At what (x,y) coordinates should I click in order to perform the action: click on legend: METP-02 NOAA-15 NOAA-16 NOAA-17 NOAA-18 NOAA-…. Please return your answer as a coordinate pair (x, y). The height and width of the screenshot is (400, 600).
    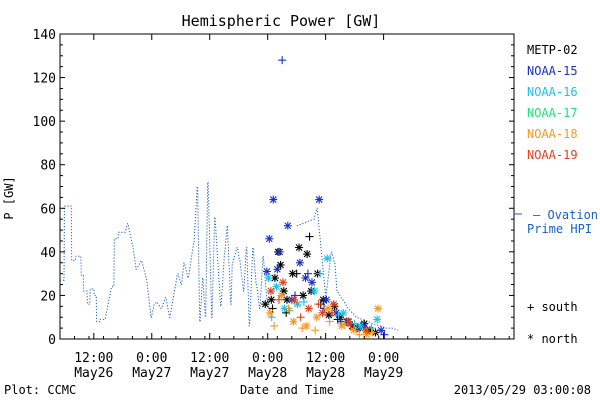
    Looking at the image, I should click on (552, 102).